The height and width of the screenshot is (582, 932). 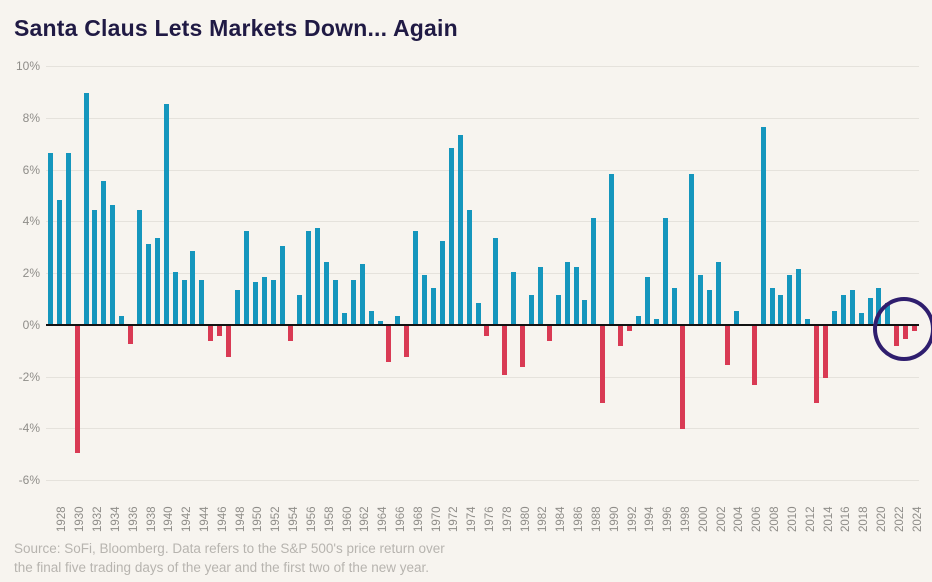 What do you see at coordinates (603, 364) in the screenshot?
I see `bar-1990` at bounding box center [603, 364].